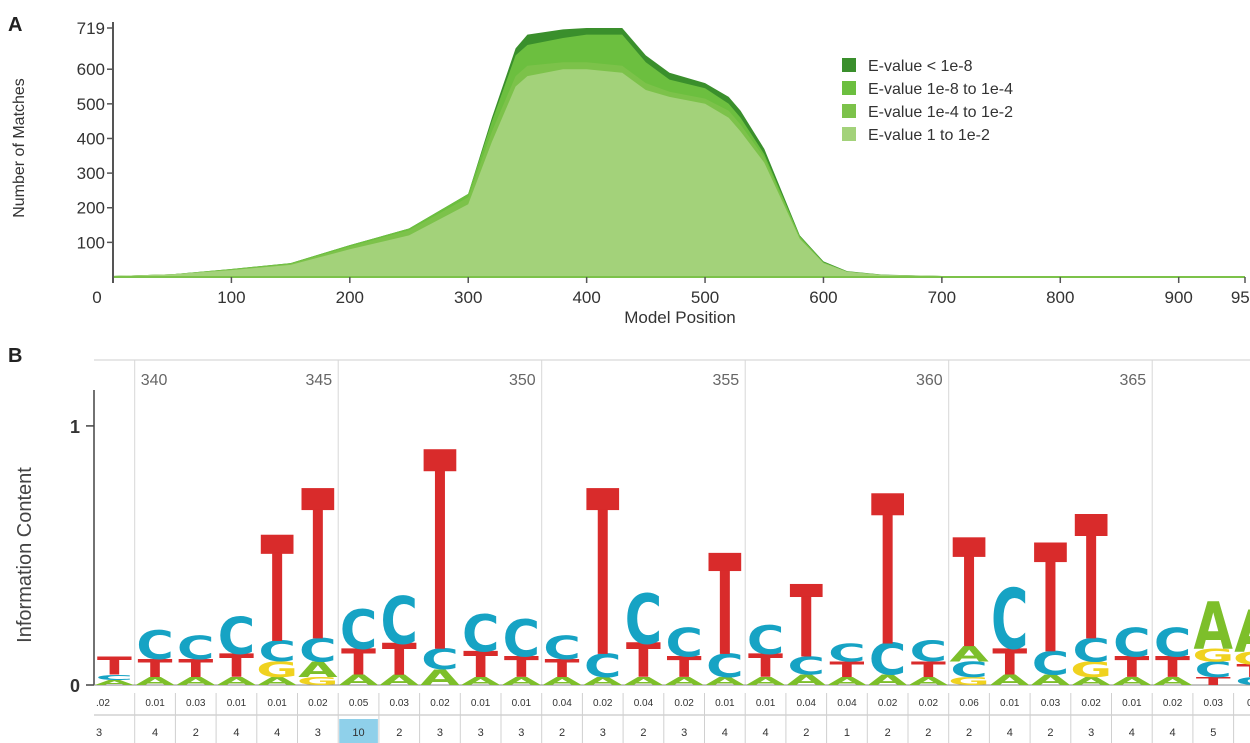  I want to click on x-tick-label: 500, so click(705, 297).